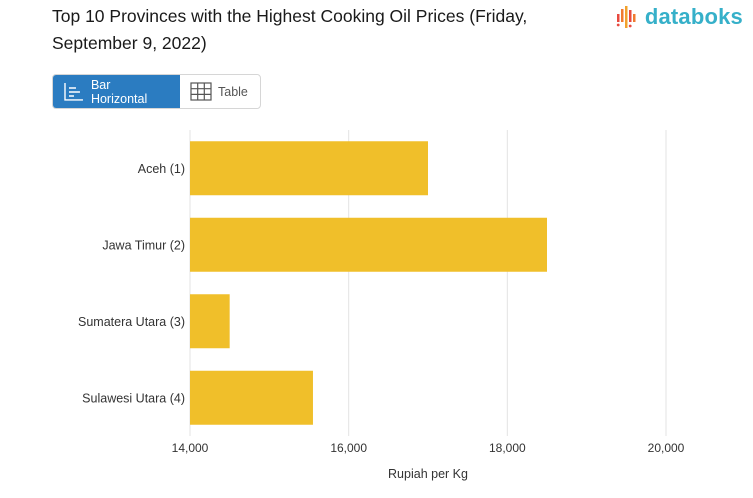  Describe the element at coordinates (73, 91) in the screenshot. I see `bar-chart-icon` at that location.